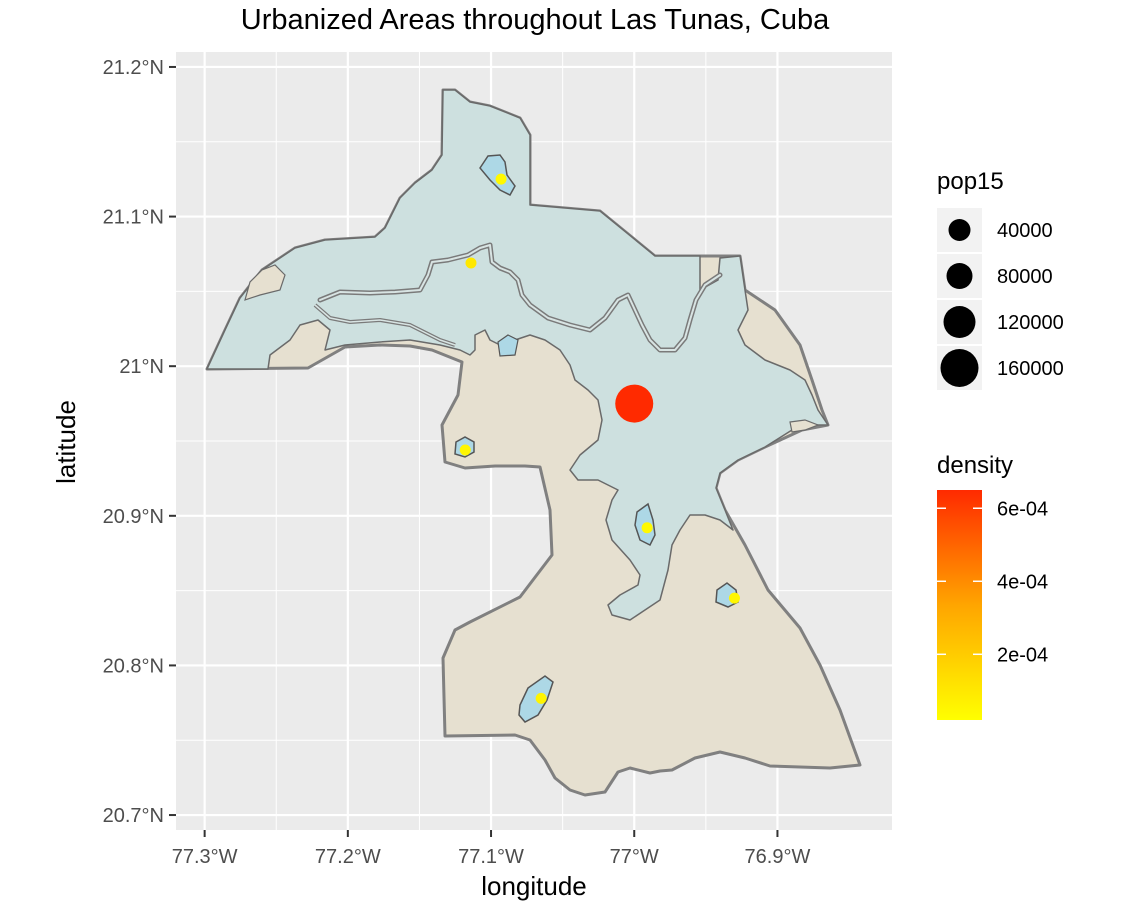 The width and height of the screenshot is (1124, 916). What do you see at coordinates (66, 442) in the screenshot?
I see `y-axis-label: latitude` at bounding box center [66, 442].